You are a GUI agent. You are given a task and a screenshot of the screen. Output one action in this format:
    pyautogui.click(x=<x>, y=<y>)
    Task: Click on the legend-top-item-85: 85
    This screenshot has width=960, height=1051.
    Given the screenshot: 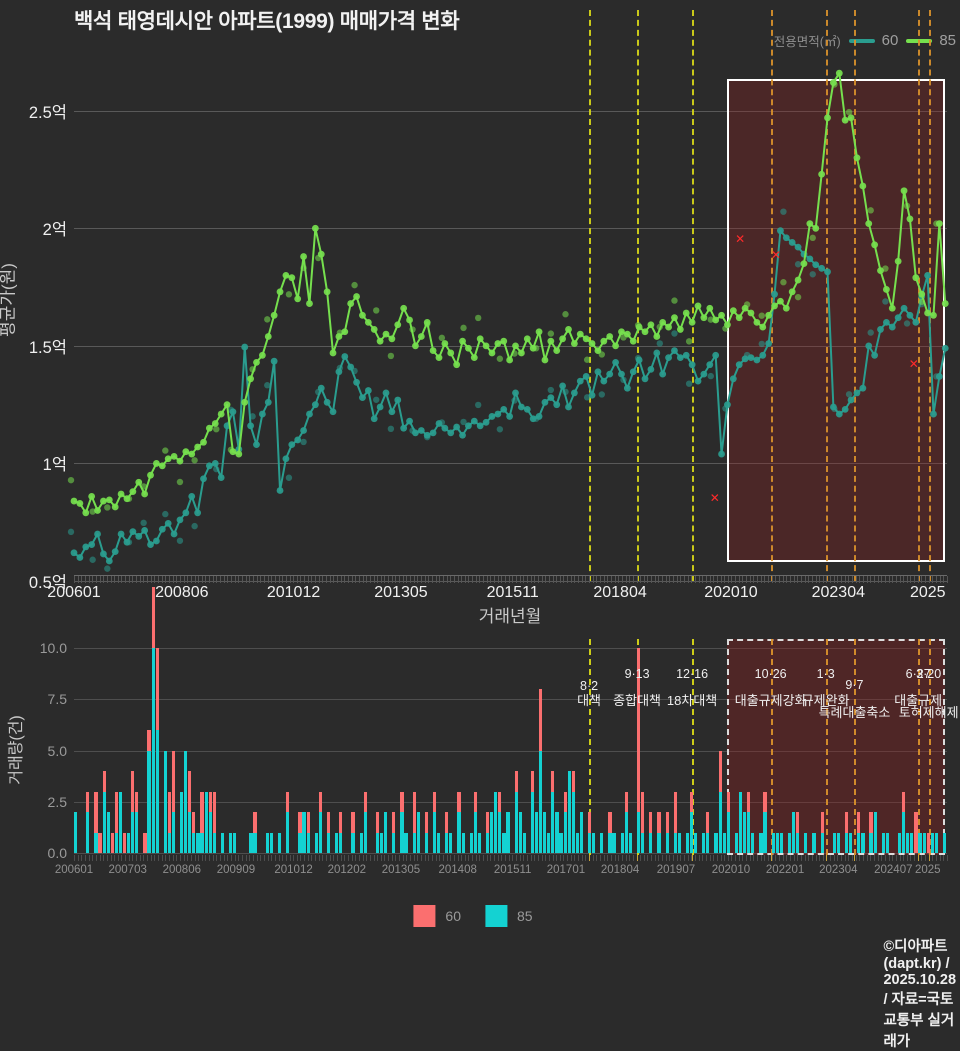 What is the action you would take?
    pyautogui.click(x=931, y=40)
    